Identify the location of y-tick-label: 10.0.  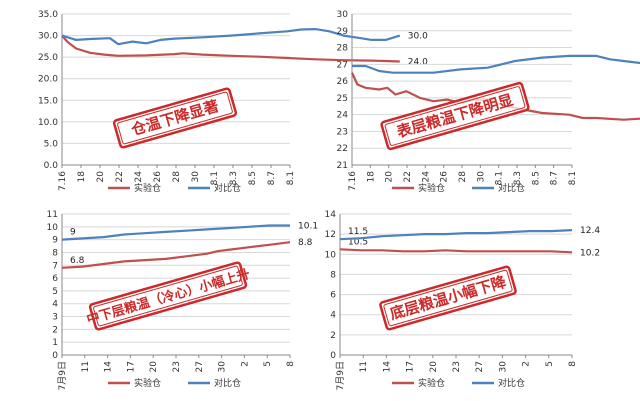
(48, 123).